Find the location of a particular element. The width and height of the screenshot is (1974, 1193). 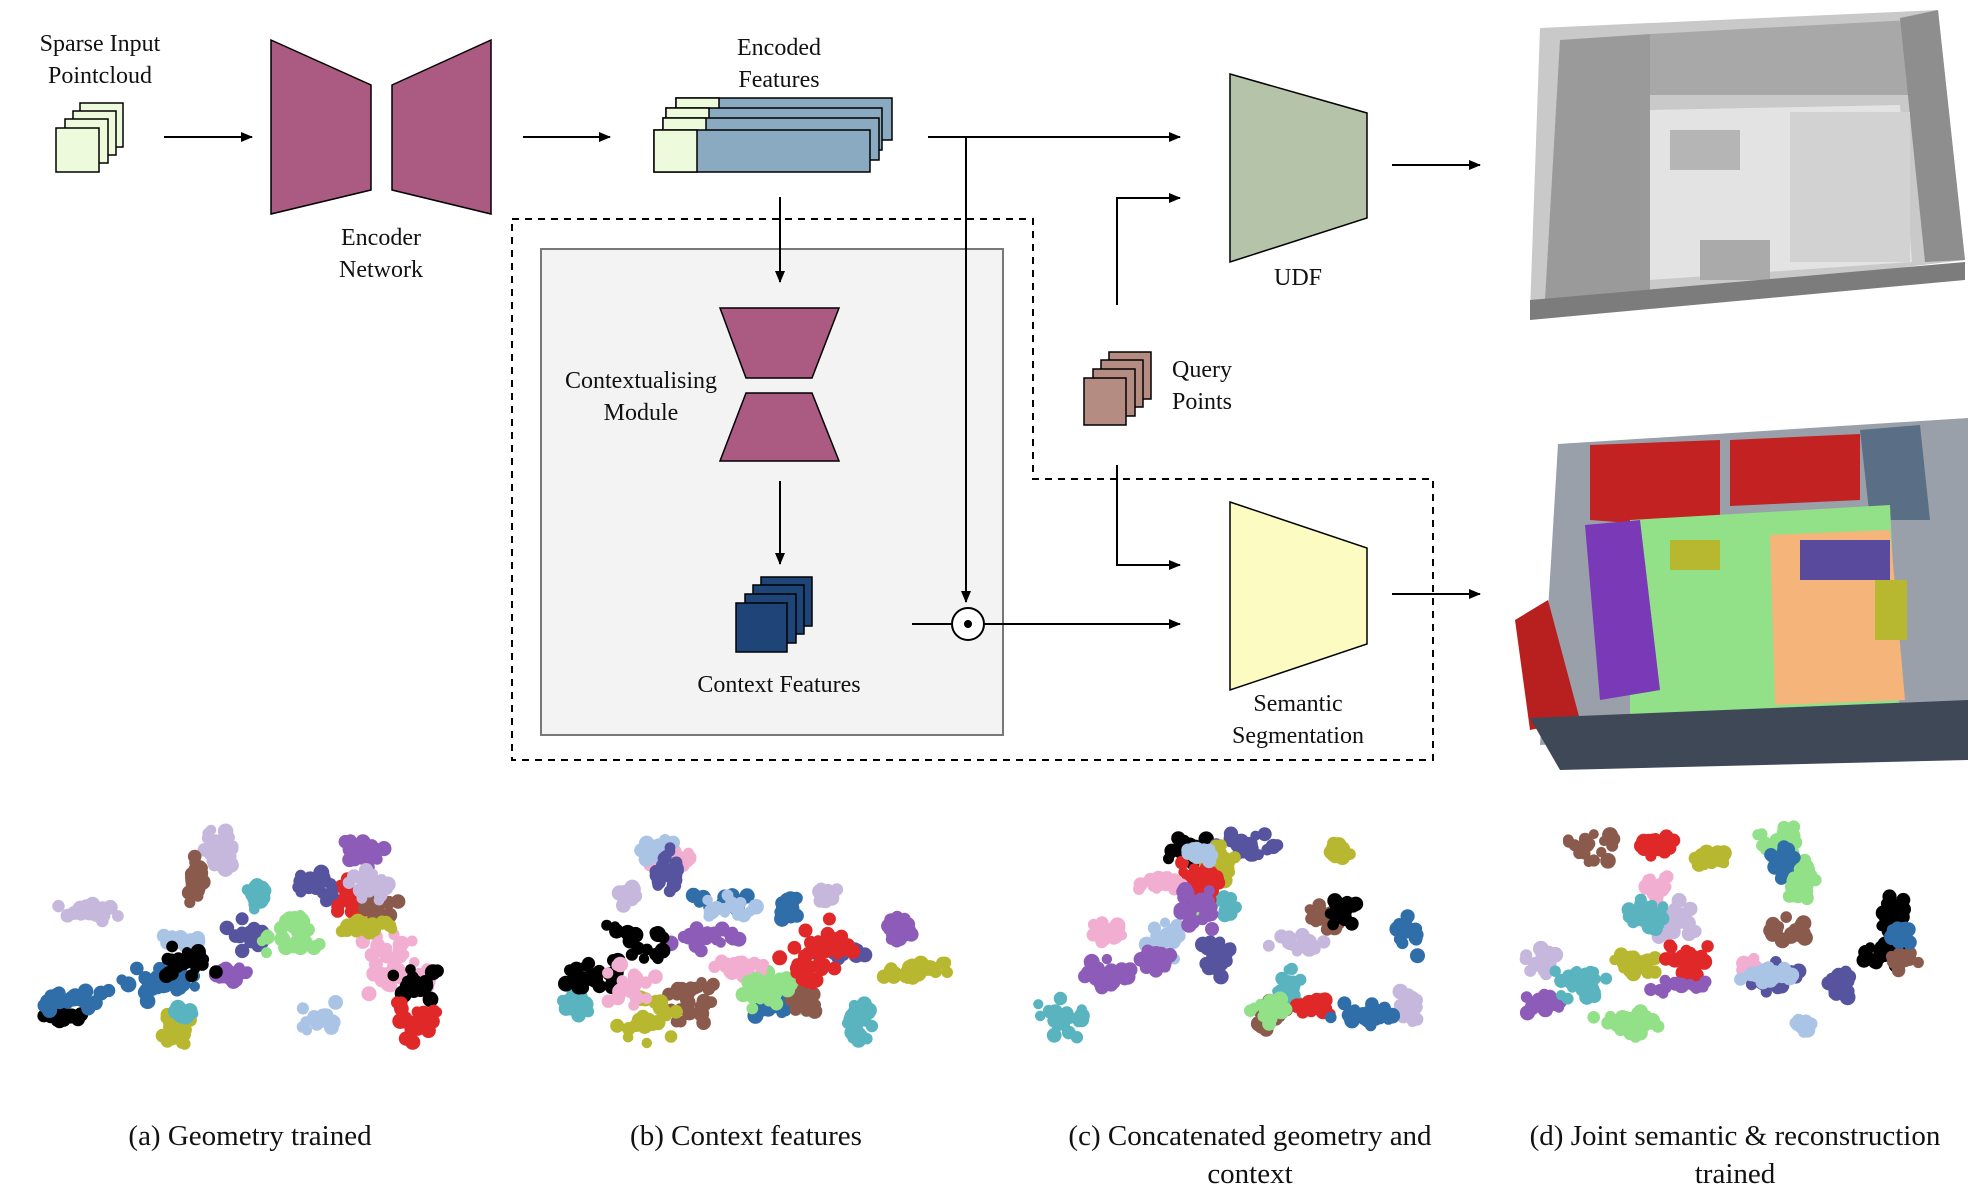

udf-label: UDF is located at coordinates (1297, 278).